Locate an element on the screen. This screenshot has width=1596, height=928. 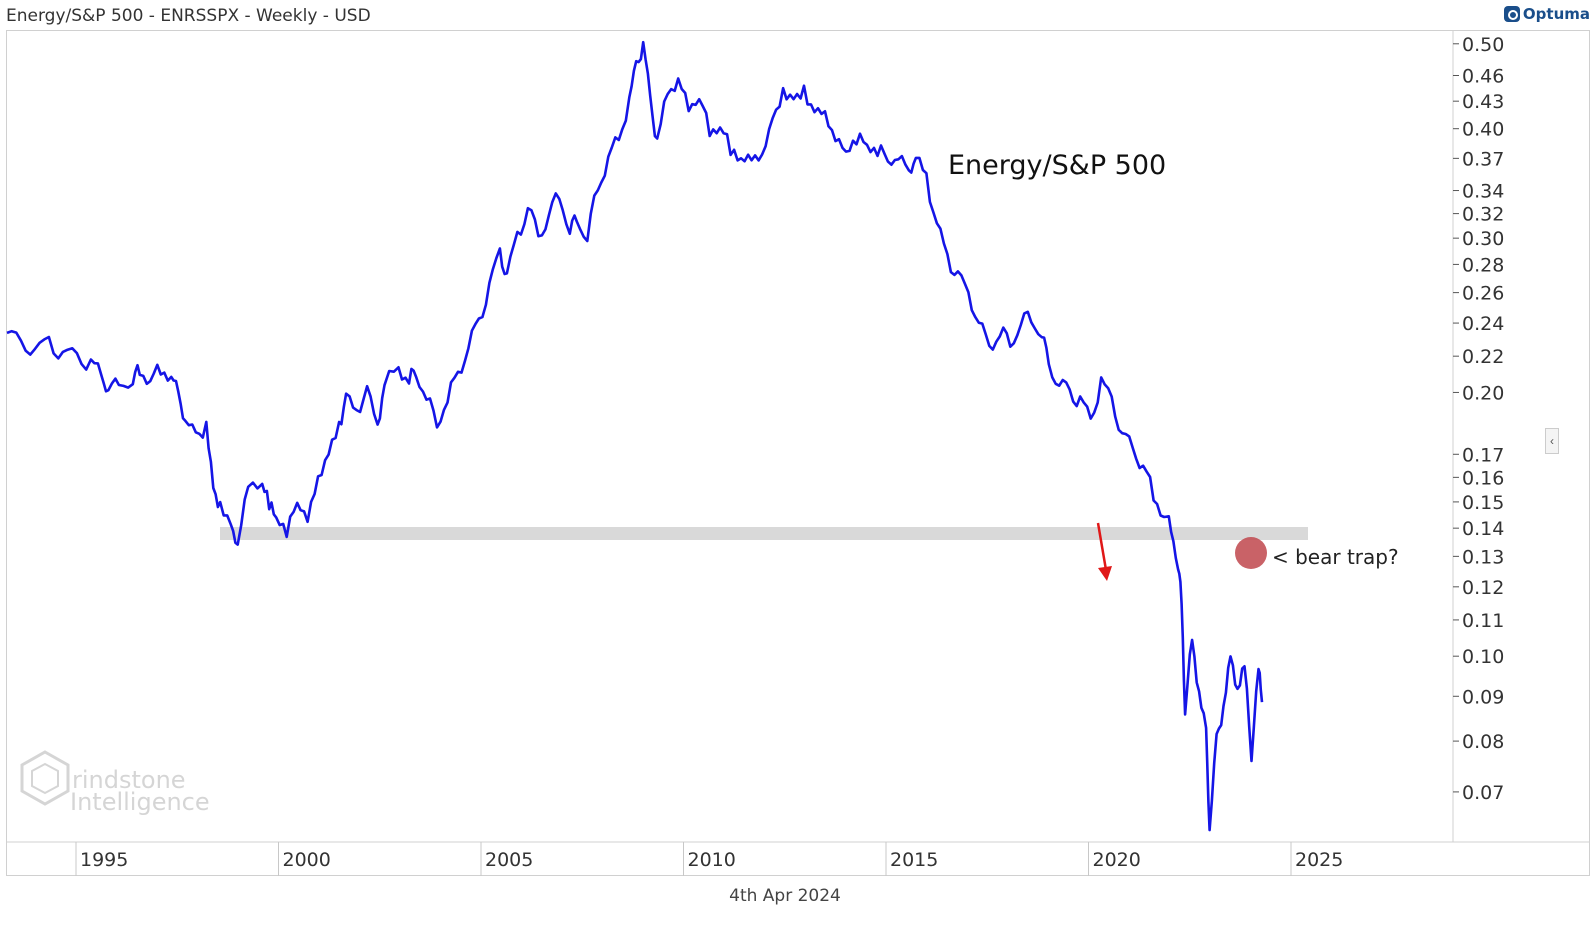
x-tick-label: 2010 is located at coordinates (712, 860).